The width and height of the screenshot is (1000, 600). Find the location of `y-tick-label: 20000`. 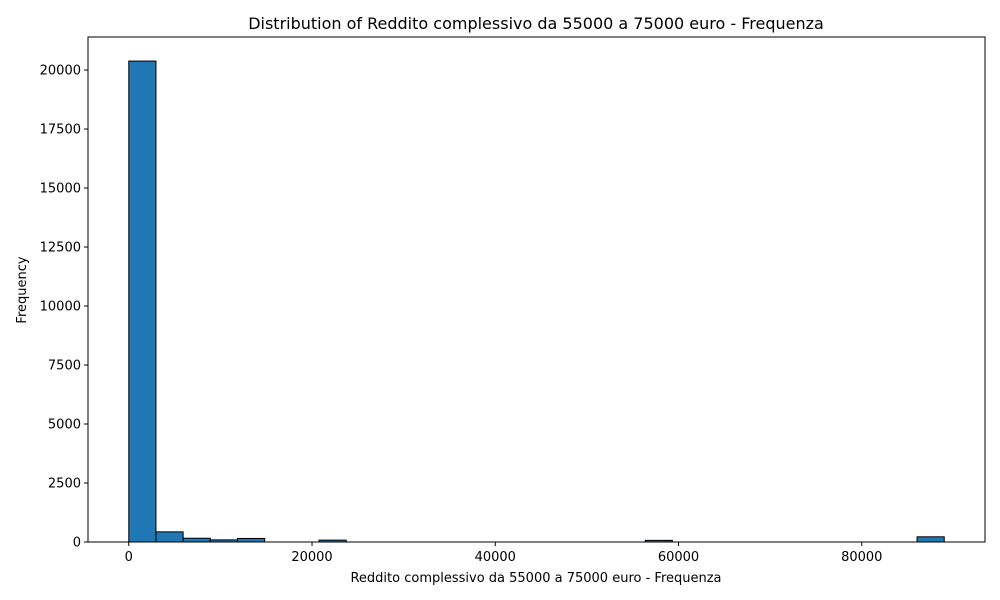

y-tick-label: 20000 is located at coordinates (60, 71).